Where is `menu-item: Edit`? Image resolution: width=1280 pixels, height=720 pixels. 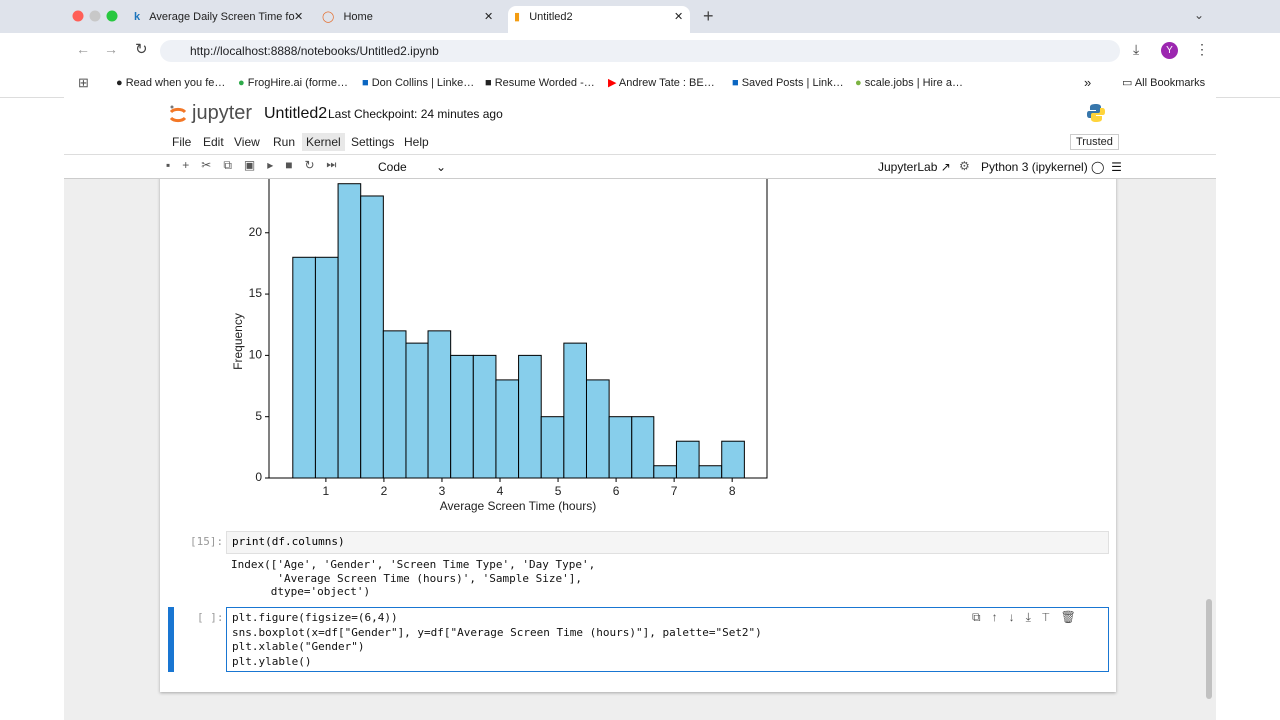 menu-item: Edit is located at coordinates (213, 142).